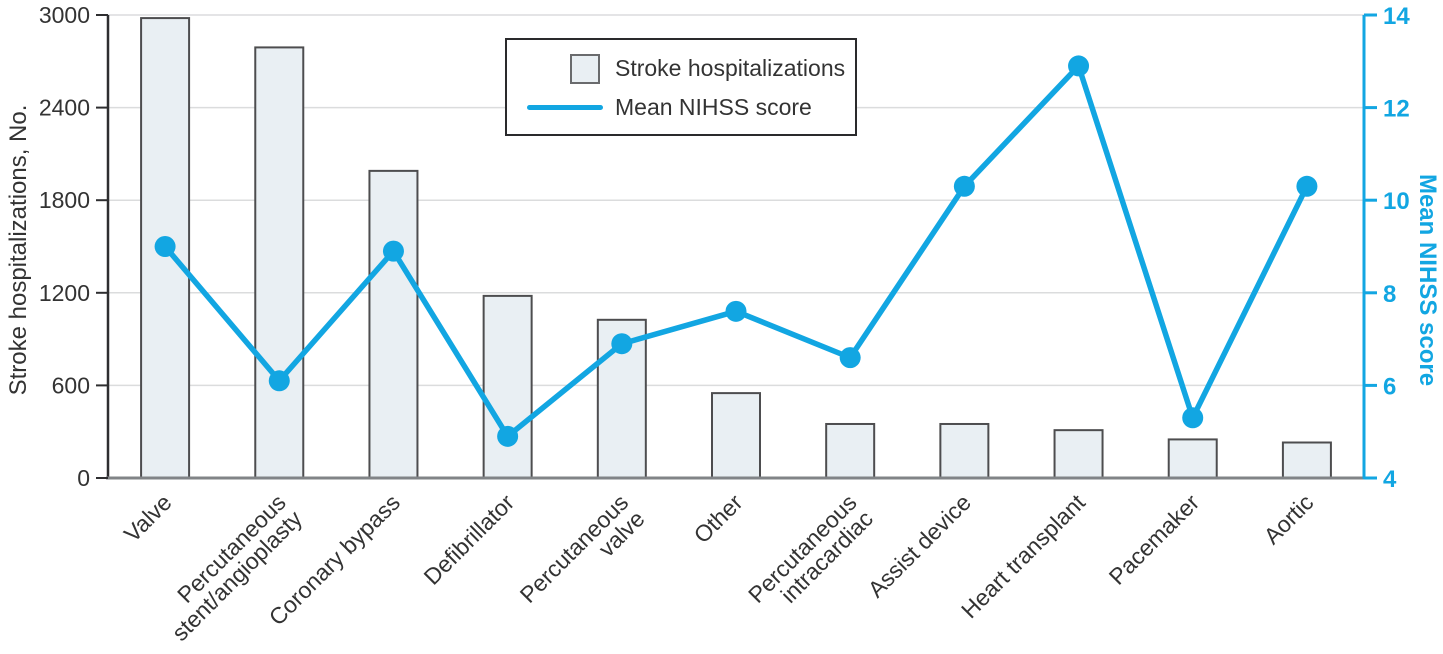  Describe the element at coordinates (1078, 454) in the screenshot. I see `bar-heart-transplant` at that location.